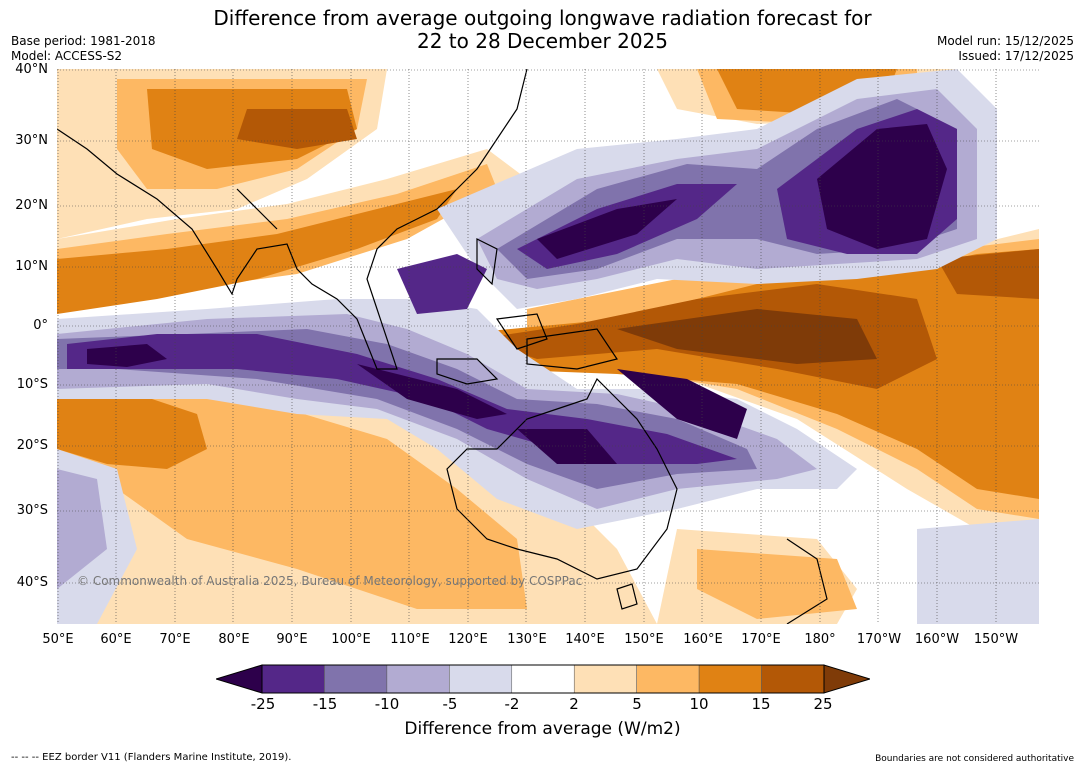  What do you see at coordinates (351, 639) in the screenshot?
I see `lon-label: 100°E` at bounding box center [351, 639].